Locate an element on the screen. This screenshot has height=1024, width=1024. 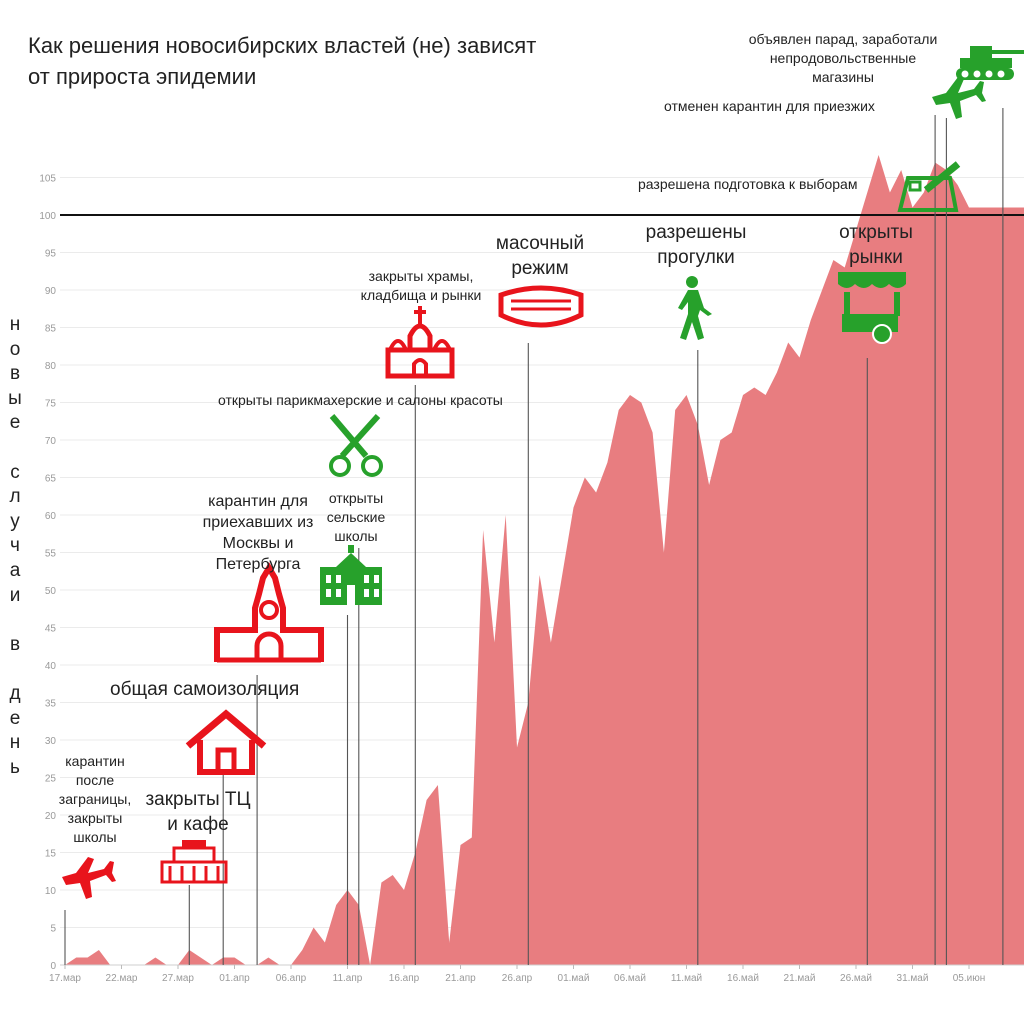
annotation-walks-allowed: разрешены прогулки is located at coordinates (696, 245).